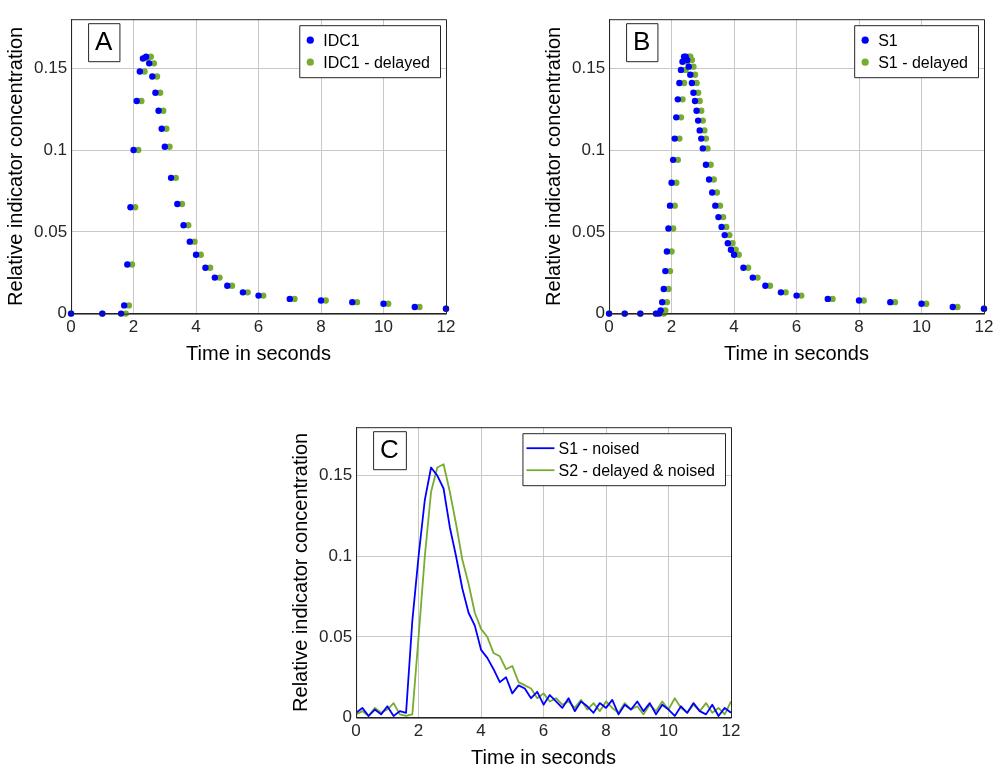  What do you see at coordinates (104, 41) in the screenshot?
I see `annotation: A` at bounding box center [104, 41].